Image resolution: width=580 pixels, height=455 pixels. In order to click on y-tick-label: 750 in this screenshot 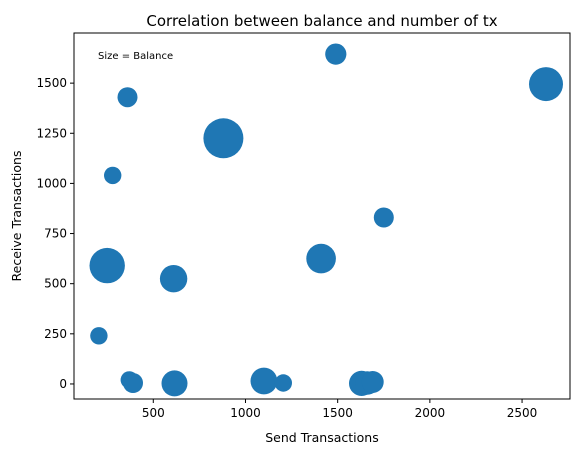, I will do `click(55, 234)`.